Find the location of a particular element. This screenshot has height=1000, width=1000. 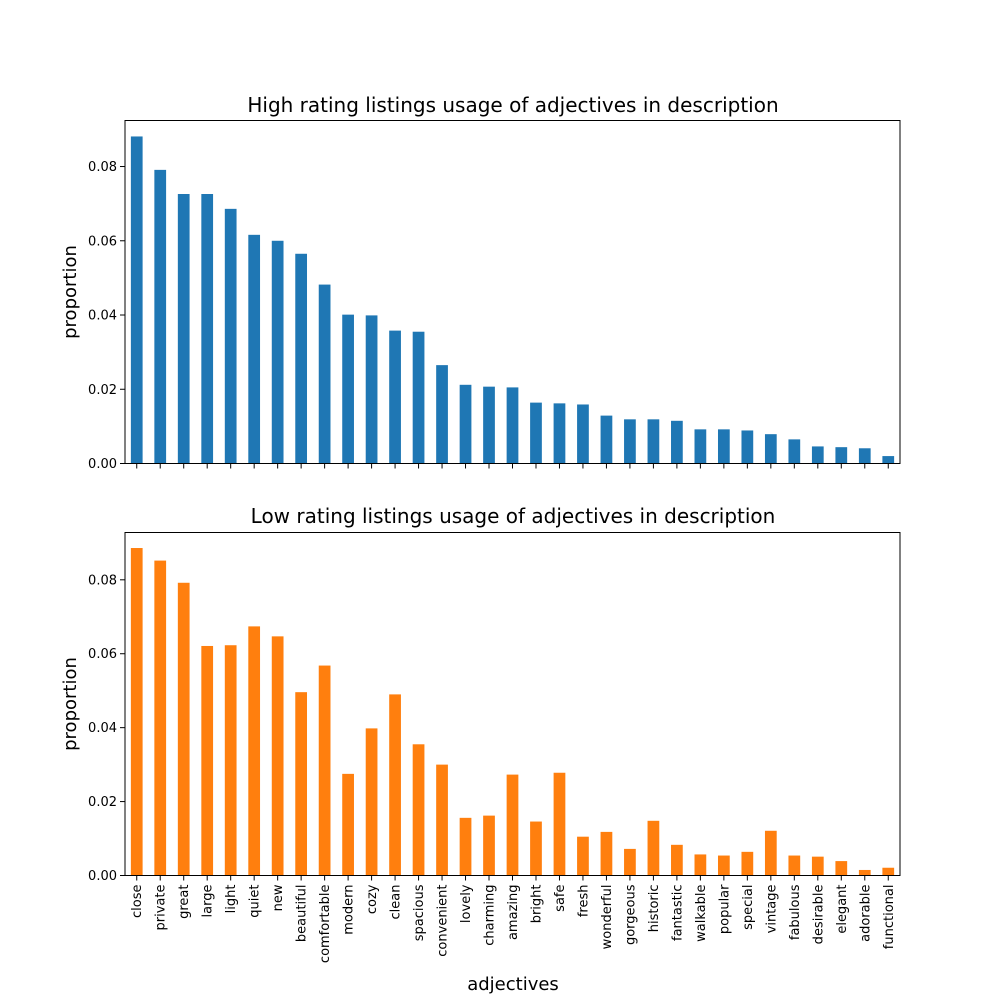

bar-great is located at coordinates (183, 329).